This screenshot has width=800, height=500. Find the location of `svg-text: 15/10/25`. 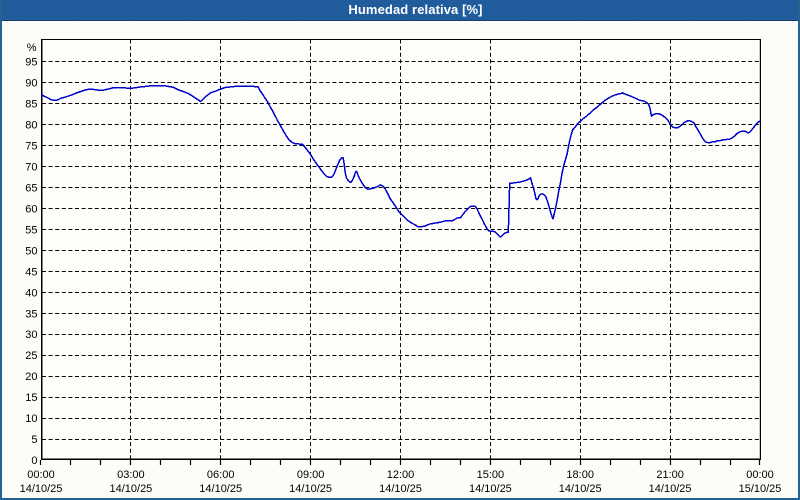

svg-text: 15/10/25 is located at coordinates (760, 489).